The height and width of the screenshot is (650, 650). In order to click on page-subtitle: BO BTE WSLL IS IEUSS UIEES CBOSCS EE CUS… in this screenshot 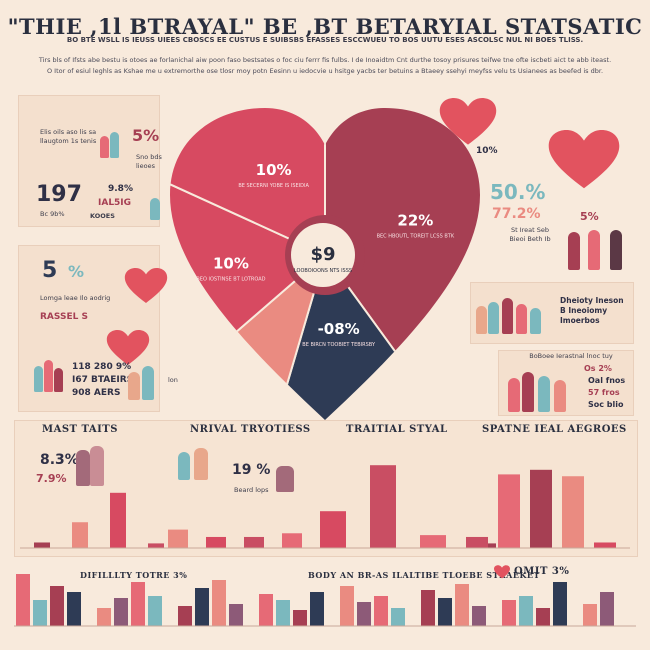, I will do `click(325, 40)`.